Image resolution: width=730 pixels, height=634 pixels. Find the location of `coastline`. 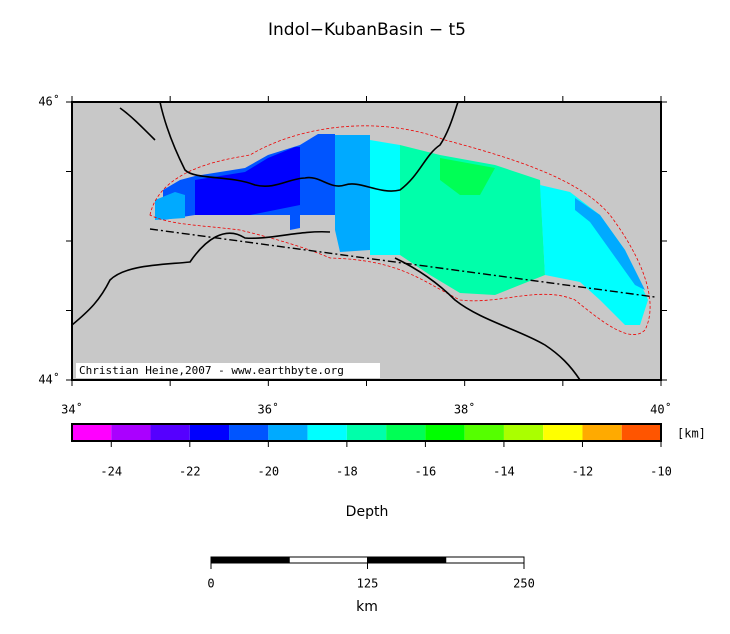

coastline is located at coordinates (289, 146).